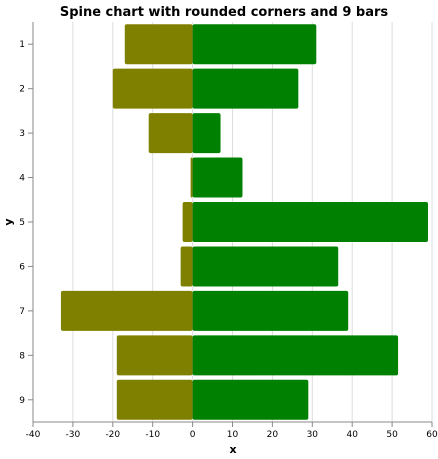 This screenshot has height=459, width=438. I want to click on y-tick-label: 7, so click(22, 312).